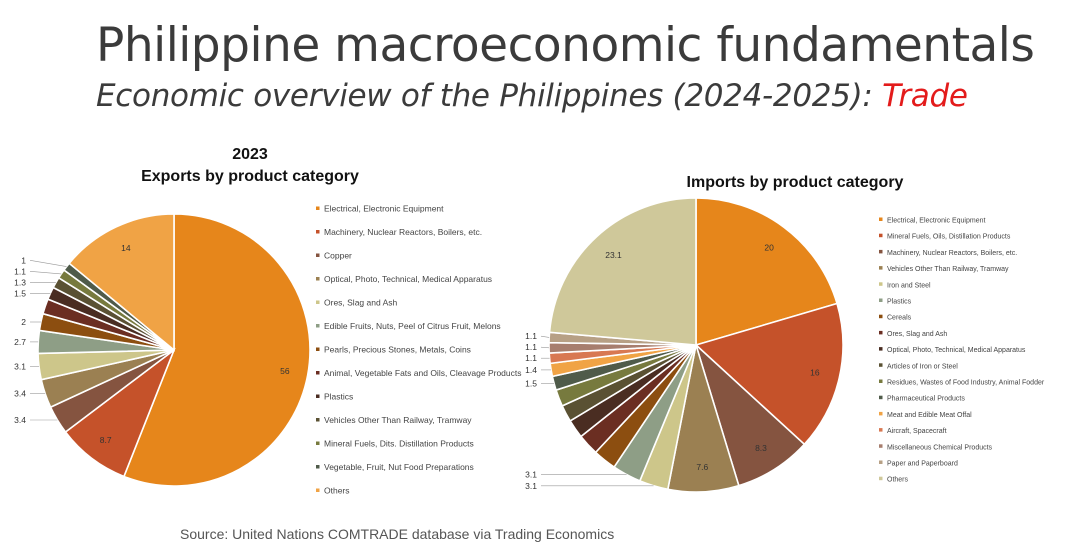 The width and height of the screenshot is (1066, 551). I want to click on imports-legend-label-13: Meat and Edible Meat Offal, so click(929, 415).